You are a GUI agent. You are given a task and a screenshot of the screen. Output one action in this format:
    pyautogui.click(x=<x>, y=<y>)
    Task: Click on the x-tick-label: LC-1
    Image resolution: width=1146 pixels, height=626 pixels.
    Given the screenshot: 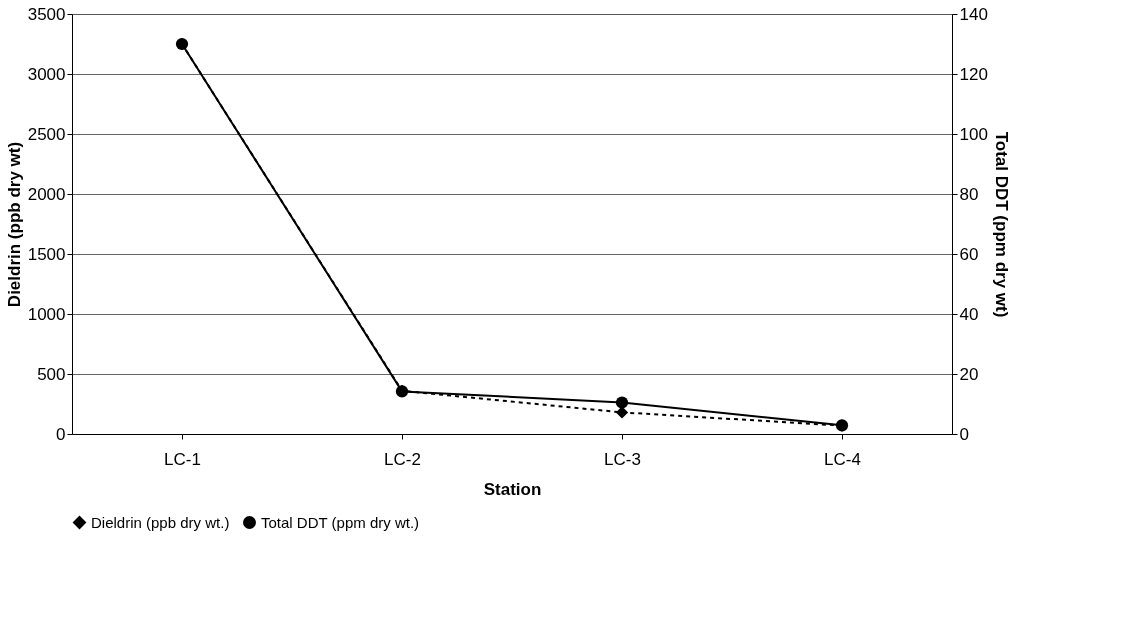 What is the action you would take?
    pyautogui.click(x=182, y=459)
    